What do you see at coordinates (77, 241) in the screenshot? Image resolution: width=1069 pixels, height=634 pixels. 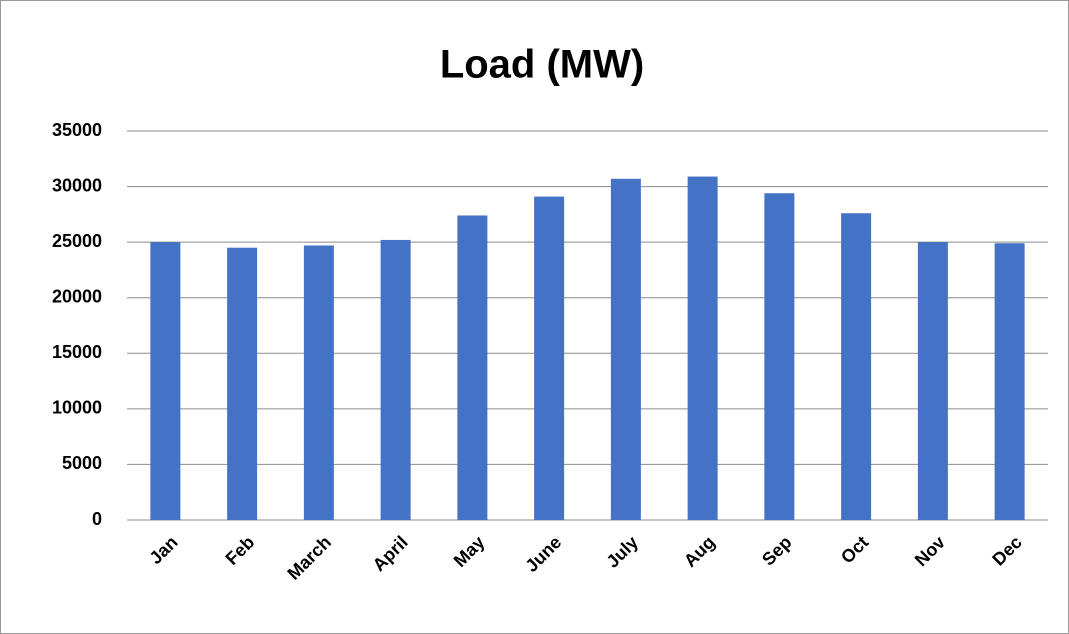 I see `y-tick-label: 25000` at bounding box center [77, 241].